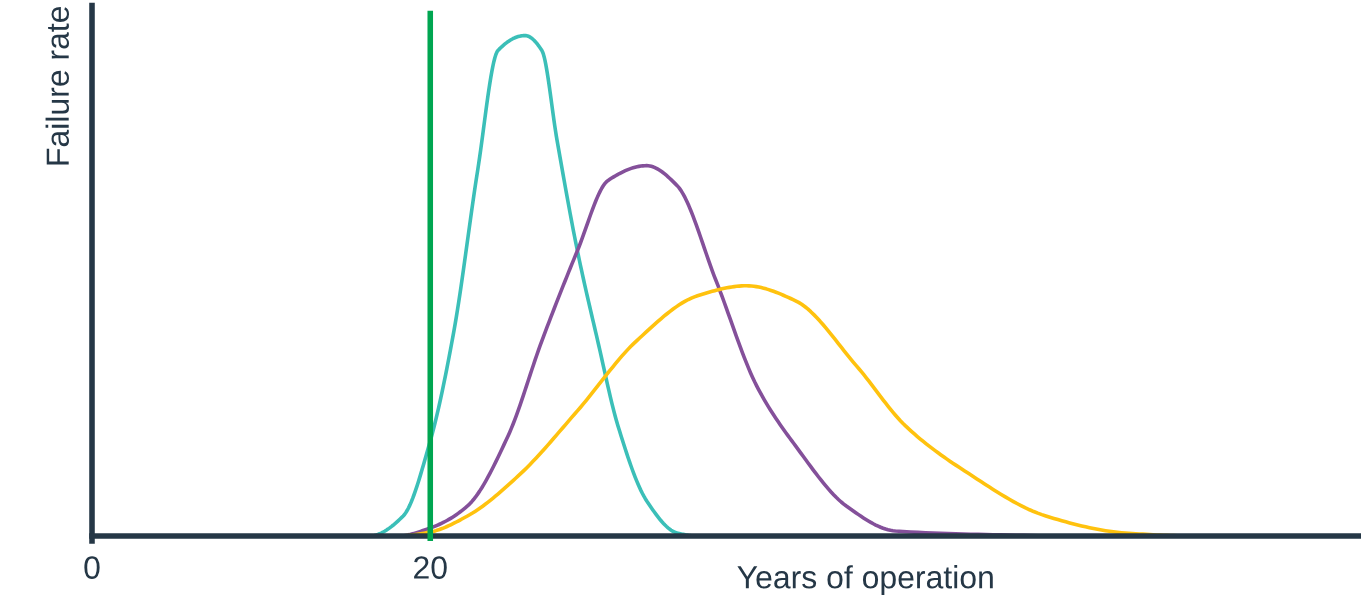  What do you see at coordinates (430, 567) in the screenshot?
I see `x-tick-label: 20` at bounding box center [430, 567].